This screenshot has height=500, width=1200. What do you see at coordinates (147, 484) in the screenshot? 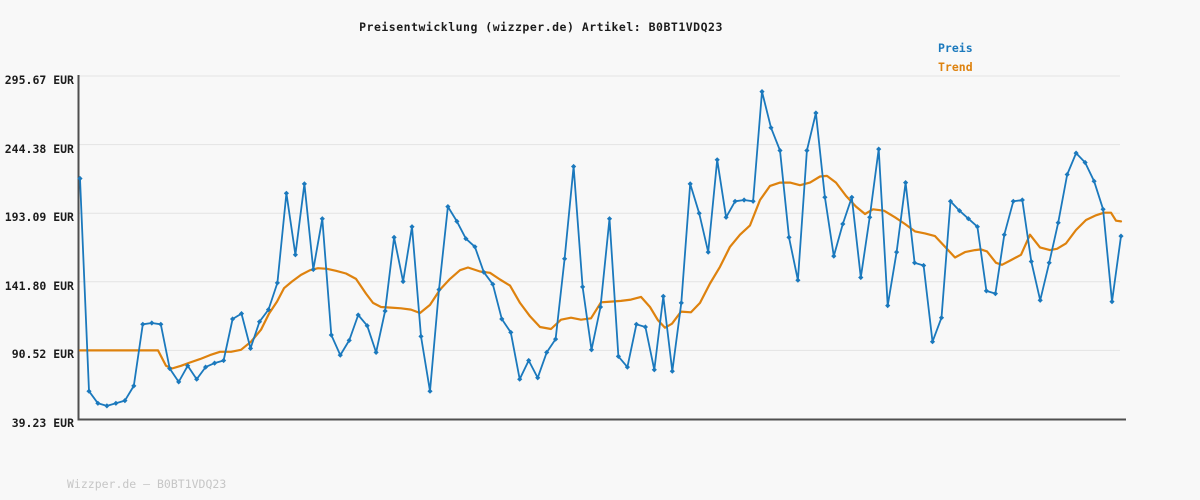
I see `watermark-text: Wizzper.de — B0BT1VDQ23` at bounding box center [147, 484].